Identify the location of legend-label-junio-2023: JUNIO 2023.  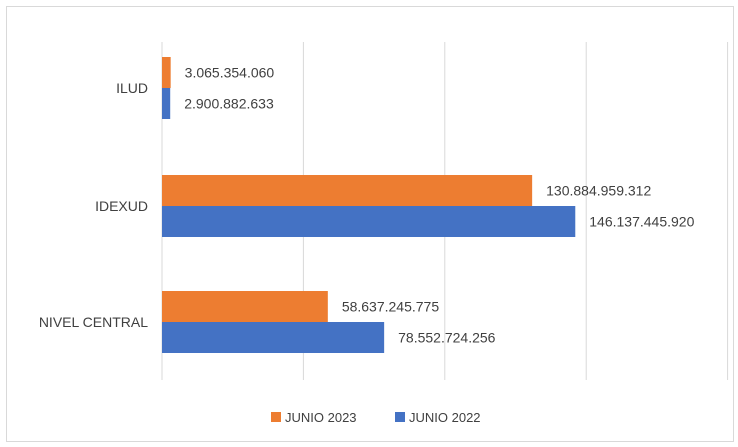
(321, 417).